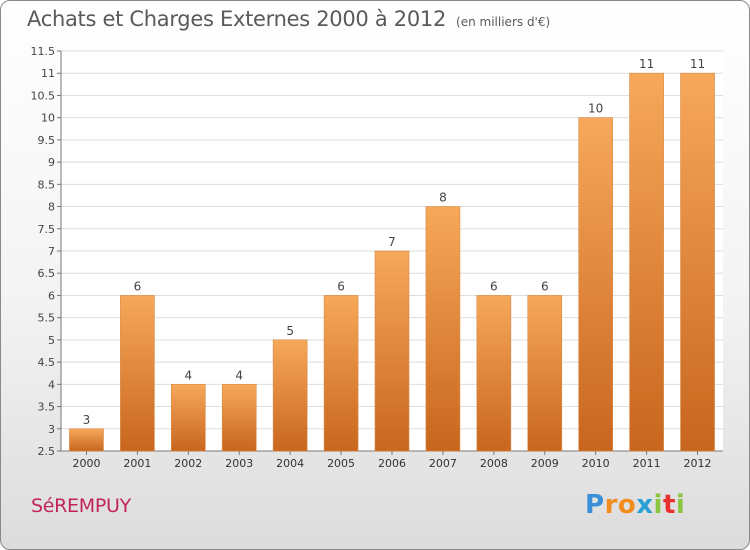 The width and height of the screenshot is (750, 550). Describe the element at coordinates (596, 463) in the screenshot. I see `x-tick-label: 2010` at that location.